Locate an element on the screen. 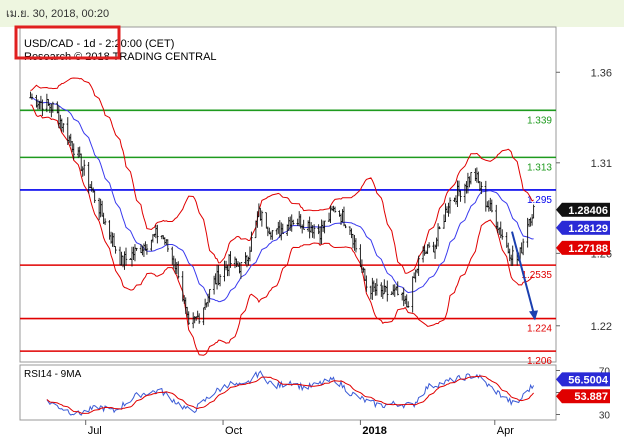  price-tag-label-last_price: 1.28406 is located at coordinates (588, 211).